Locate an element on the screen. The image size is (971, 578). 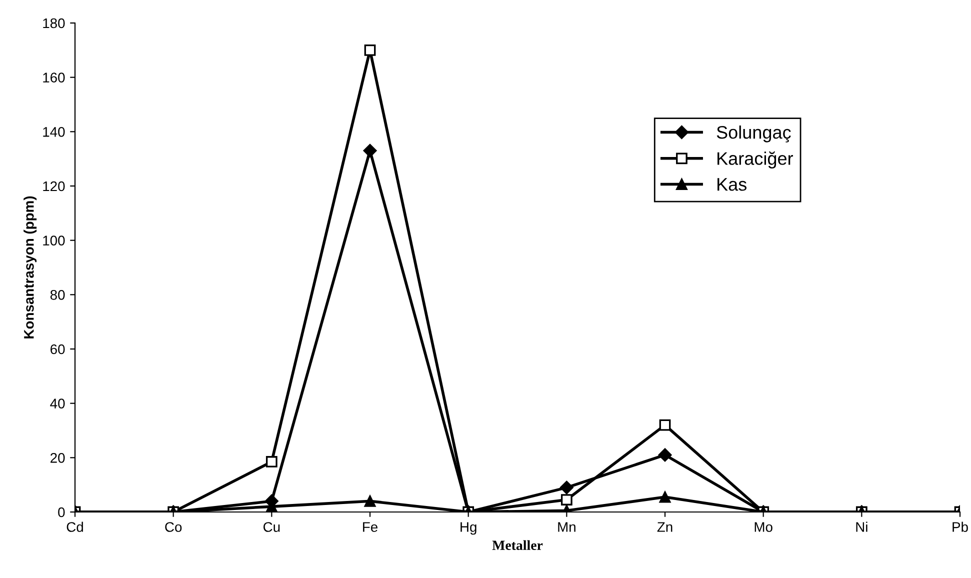
y-tick-label: 120 is located at coordinates (54, 186).